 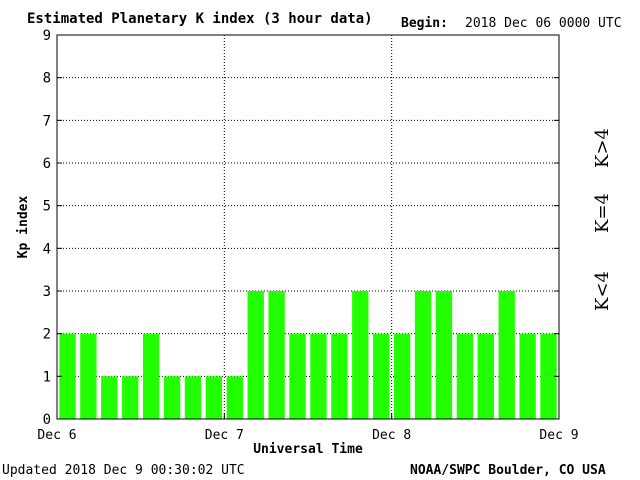 What do you see at coordinates (508, 470) in the screenshot?
I see `data-source: NOAA/SWPC Boulder, CO USA` at bounding box center [508, 470].